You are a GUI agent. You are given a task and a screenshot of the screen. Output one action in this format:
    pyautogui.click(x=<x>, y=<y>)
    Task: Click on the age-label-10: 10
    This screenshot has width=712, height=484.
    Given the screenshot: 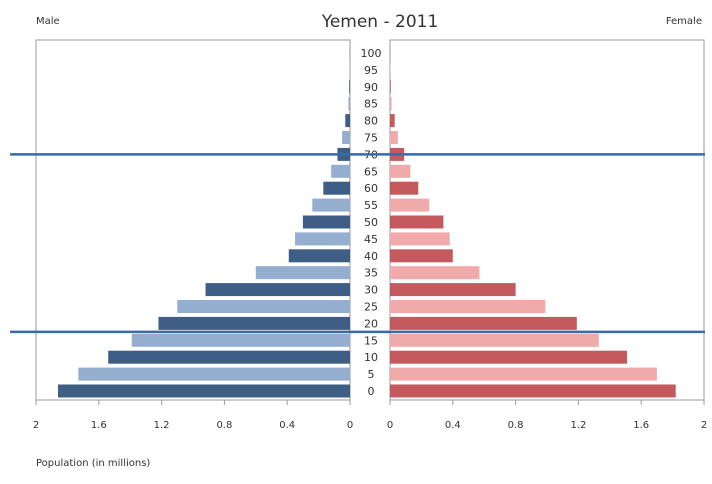 What is the action you would take?
    pyautogui.click(x=371, y=357)
    